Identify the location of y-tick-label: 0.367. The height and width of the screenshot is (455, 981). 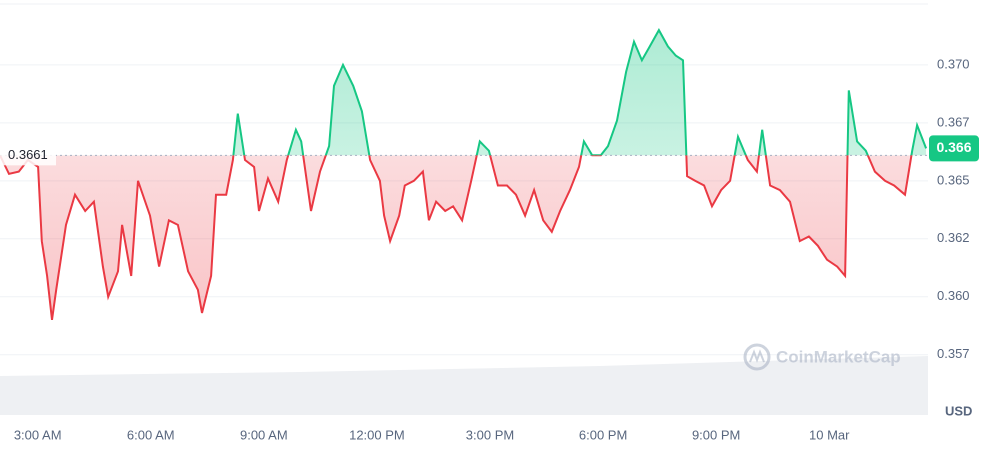
(953, 121).